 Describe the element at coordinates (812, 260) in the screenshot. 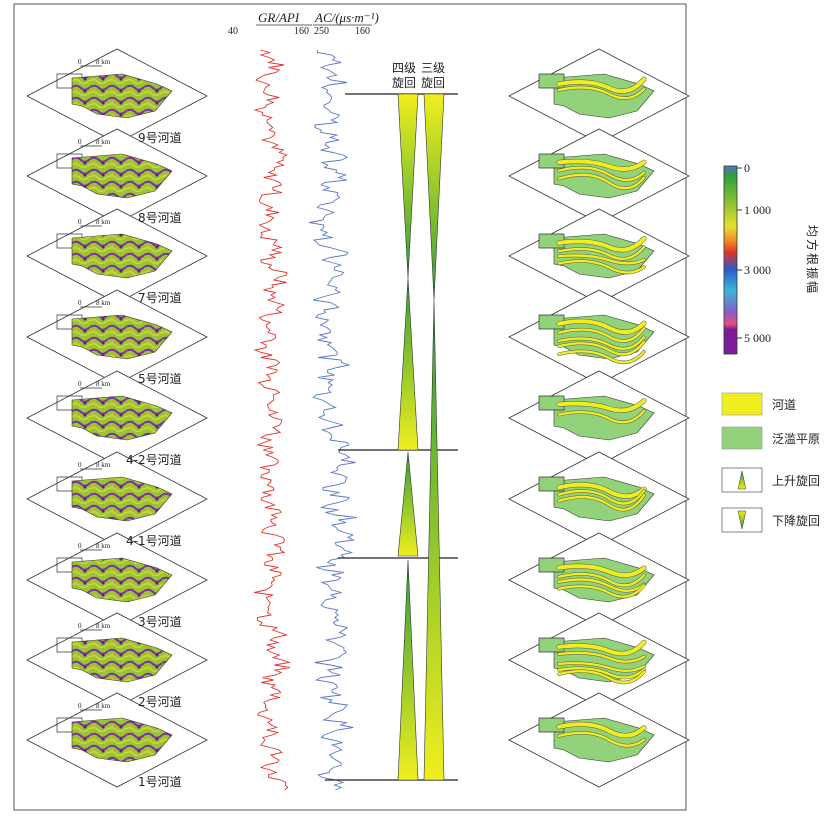

I see `colorbar-title: 均方根振幅` at that location.